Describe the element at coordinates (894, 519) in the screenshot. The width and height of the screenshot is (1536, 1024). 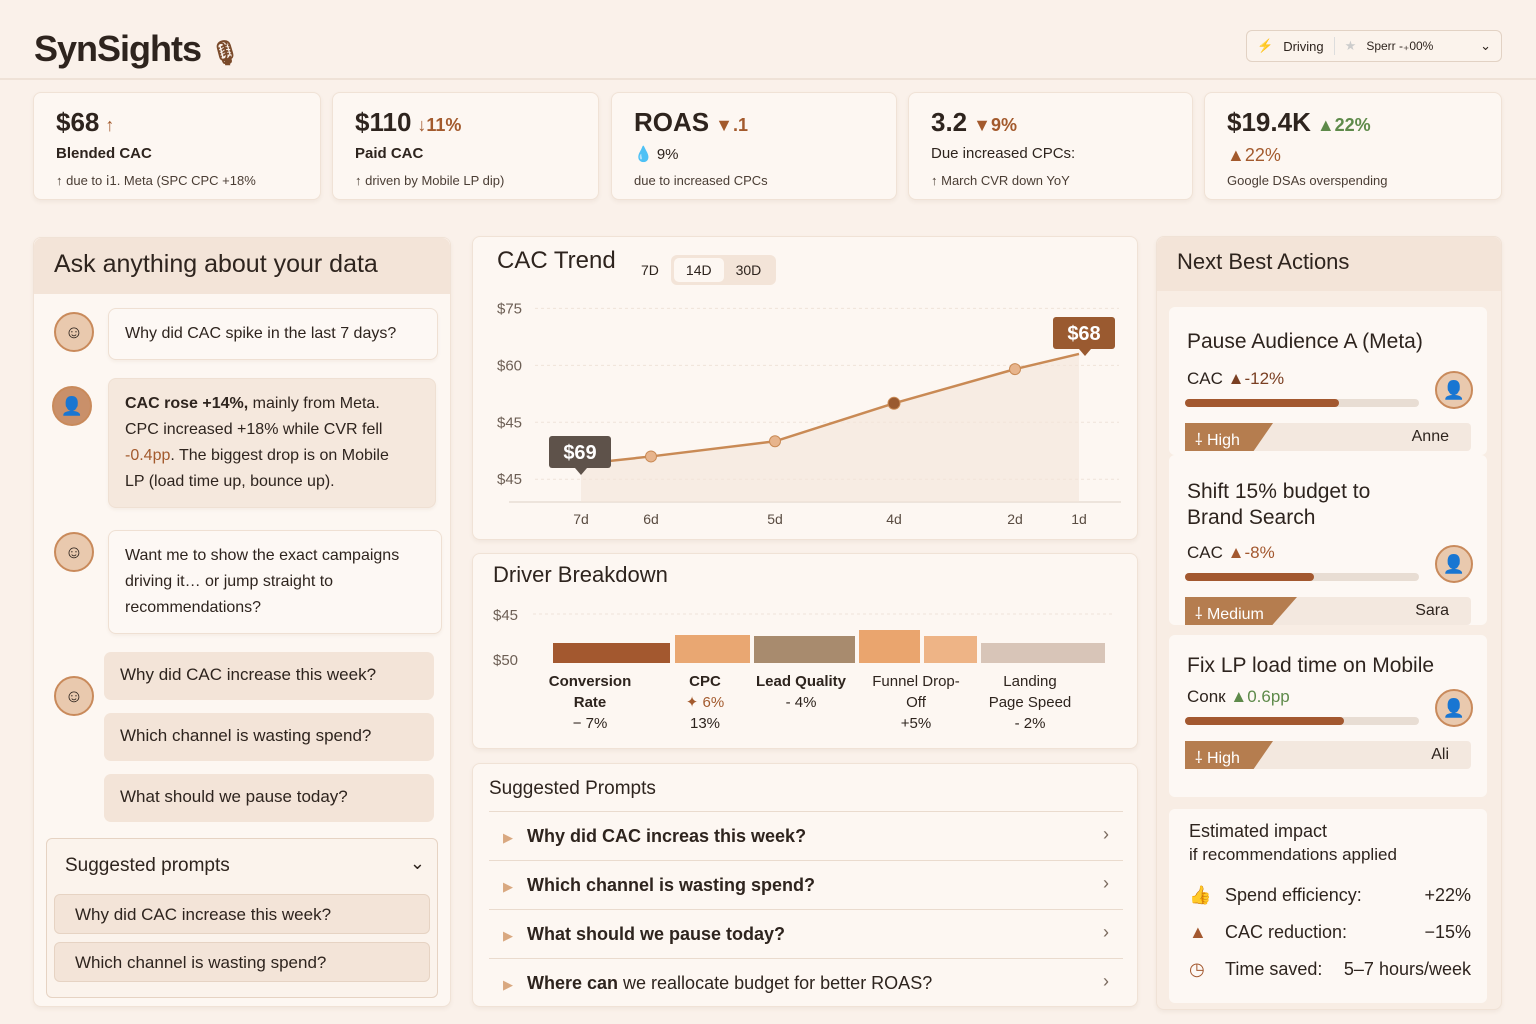
I see `x-tick-label: 4d` at that location.